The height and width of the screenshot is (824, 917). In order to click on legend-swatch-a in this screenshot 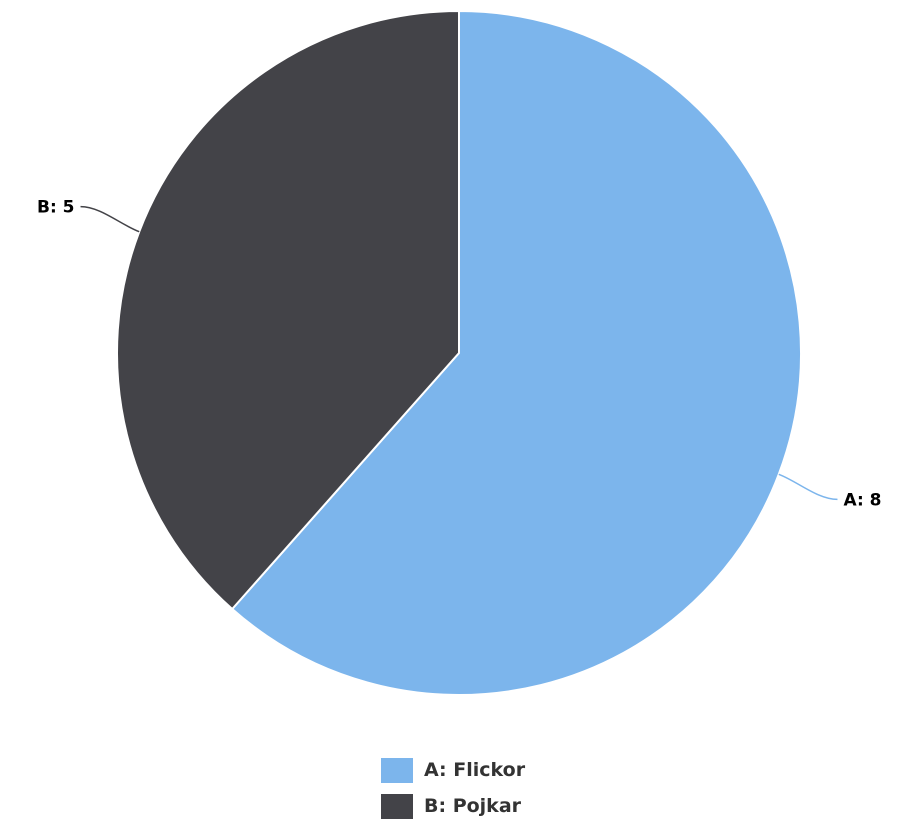, I will do `click(397, 770)`.